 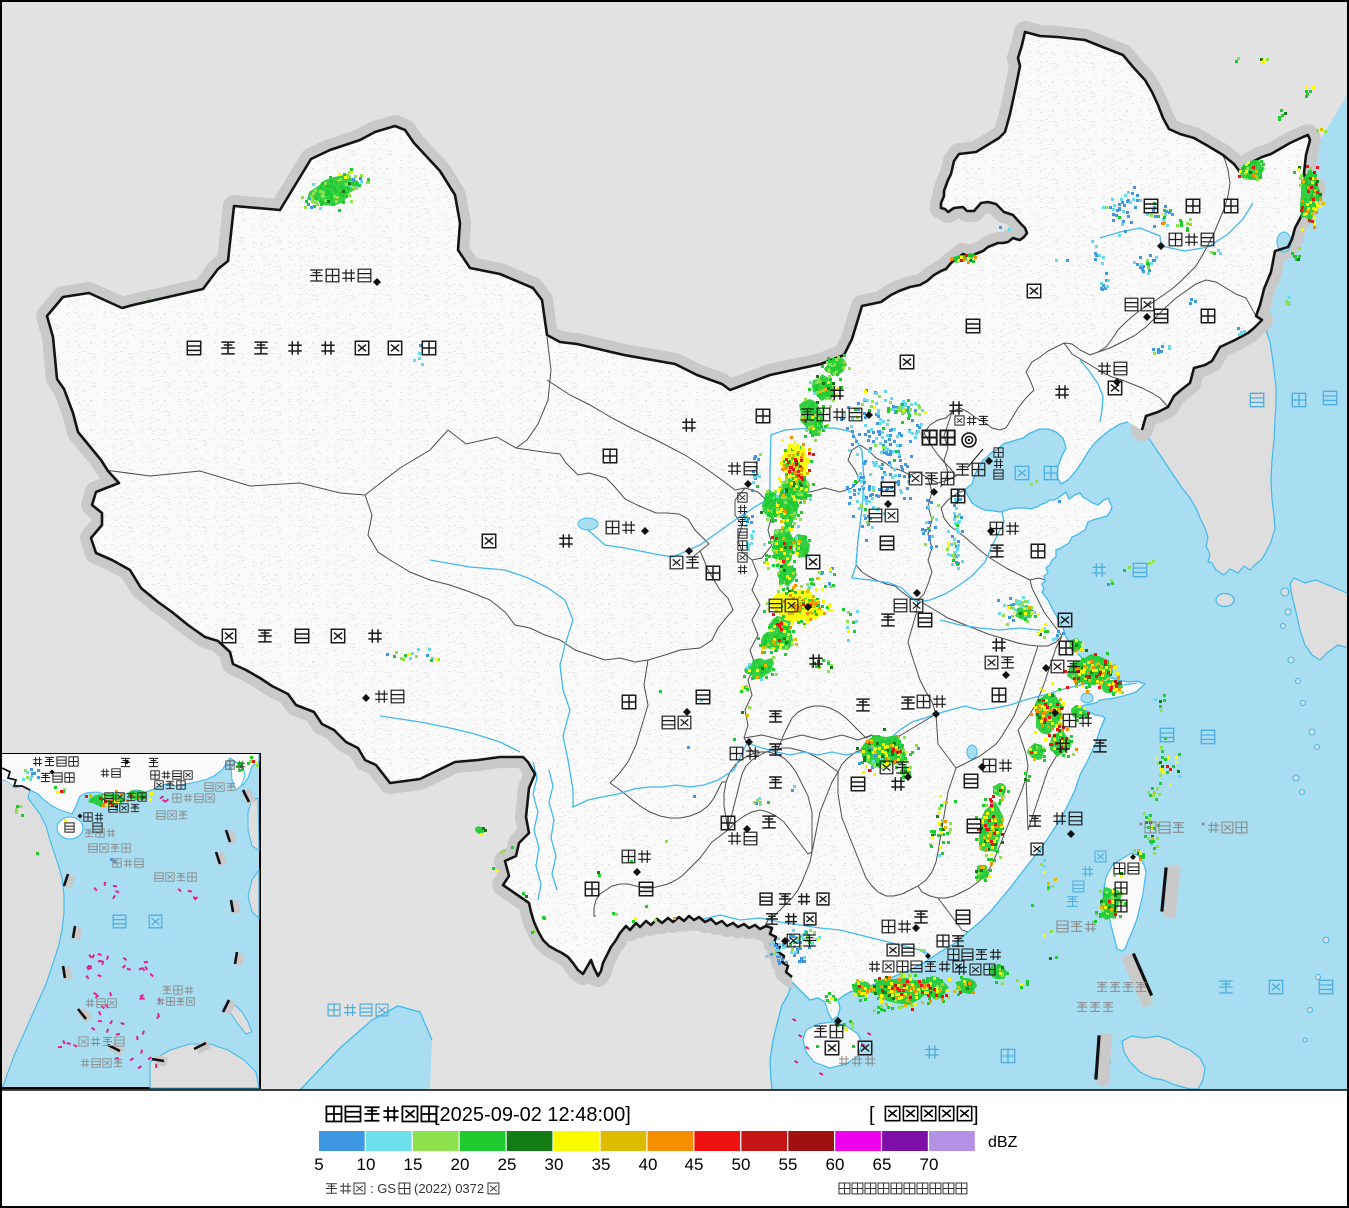 What do you see at coordinates (741, 1164) in the screenshot?
I see `svg-text: 50` at bounding box center [741, 1164].